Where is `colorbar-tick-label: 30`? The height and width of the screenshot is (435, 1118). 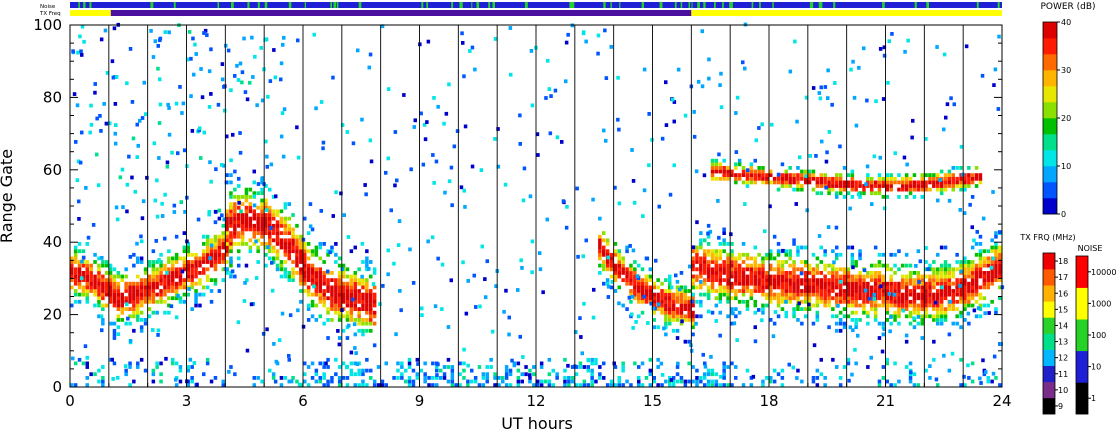
colorbar-tick-label: 30 is located at coordinates (1066, 70).